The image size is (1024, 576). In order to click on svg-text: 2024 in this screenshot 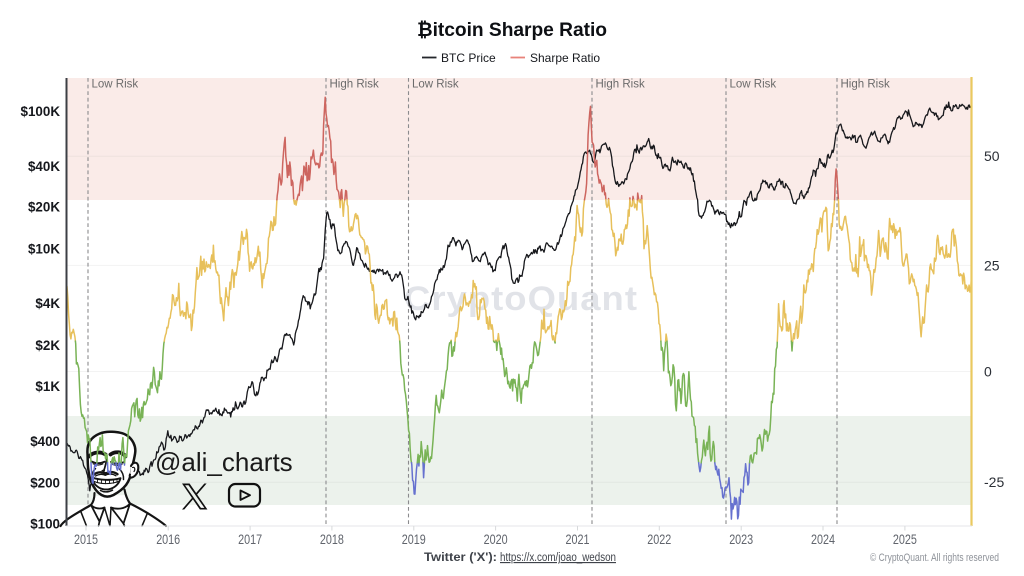, I will do `click(823, 539)`.